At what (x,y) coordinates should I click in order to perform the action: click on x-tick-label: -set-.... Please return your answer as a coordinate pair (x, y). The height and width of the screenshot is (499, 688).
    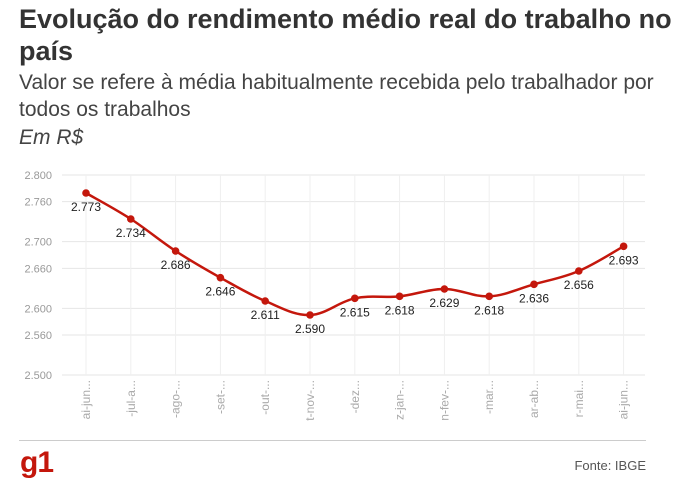
    Looking at the image, I should click on (220, 397).